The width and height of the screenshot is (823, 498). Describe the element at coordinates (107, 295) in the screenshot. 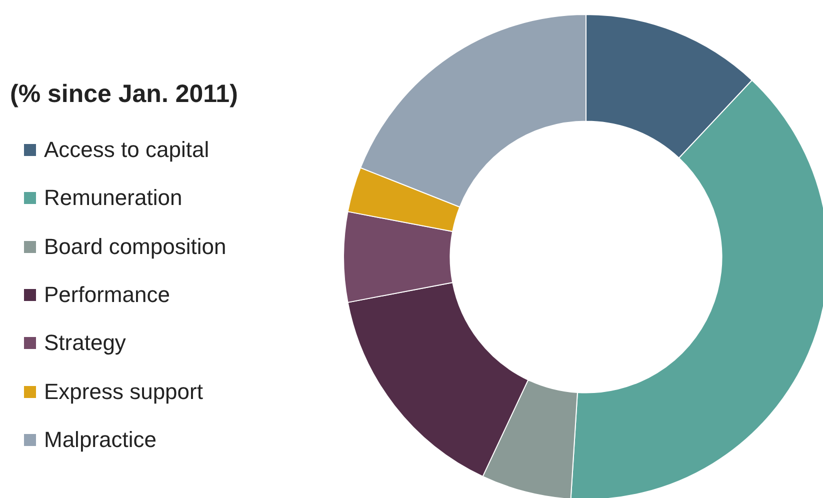

I see `legend-label: Performance` at that location.